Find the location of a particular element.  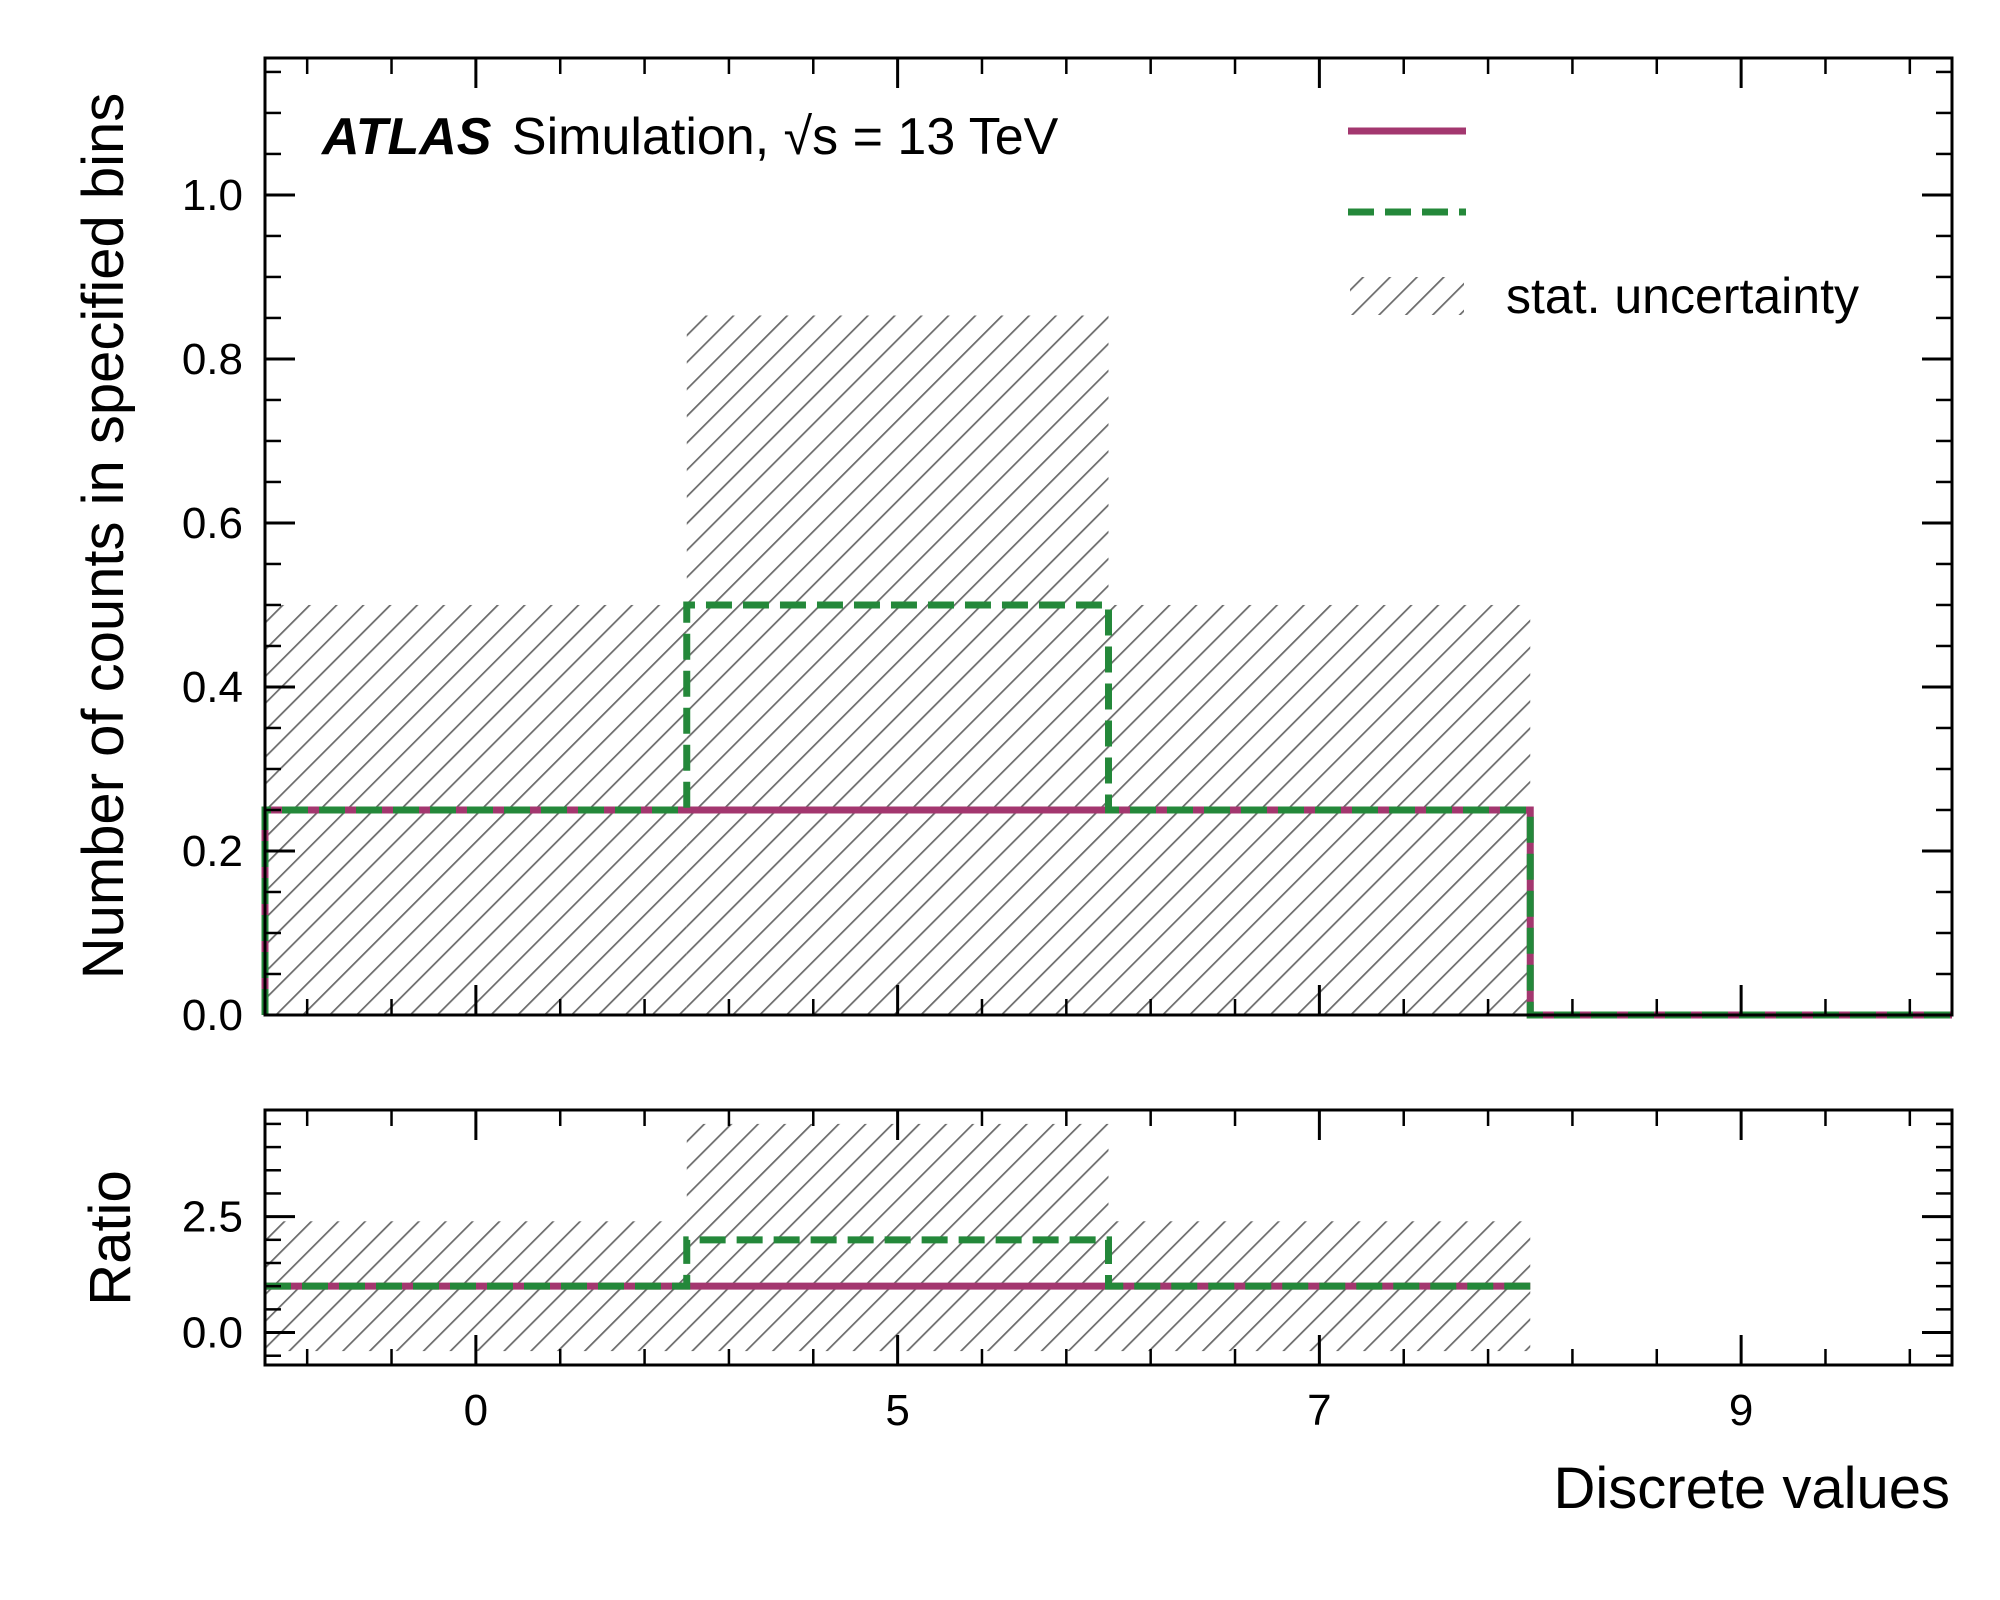

x-axis-label: Discrete values is located at coordinates (1752, 1488).